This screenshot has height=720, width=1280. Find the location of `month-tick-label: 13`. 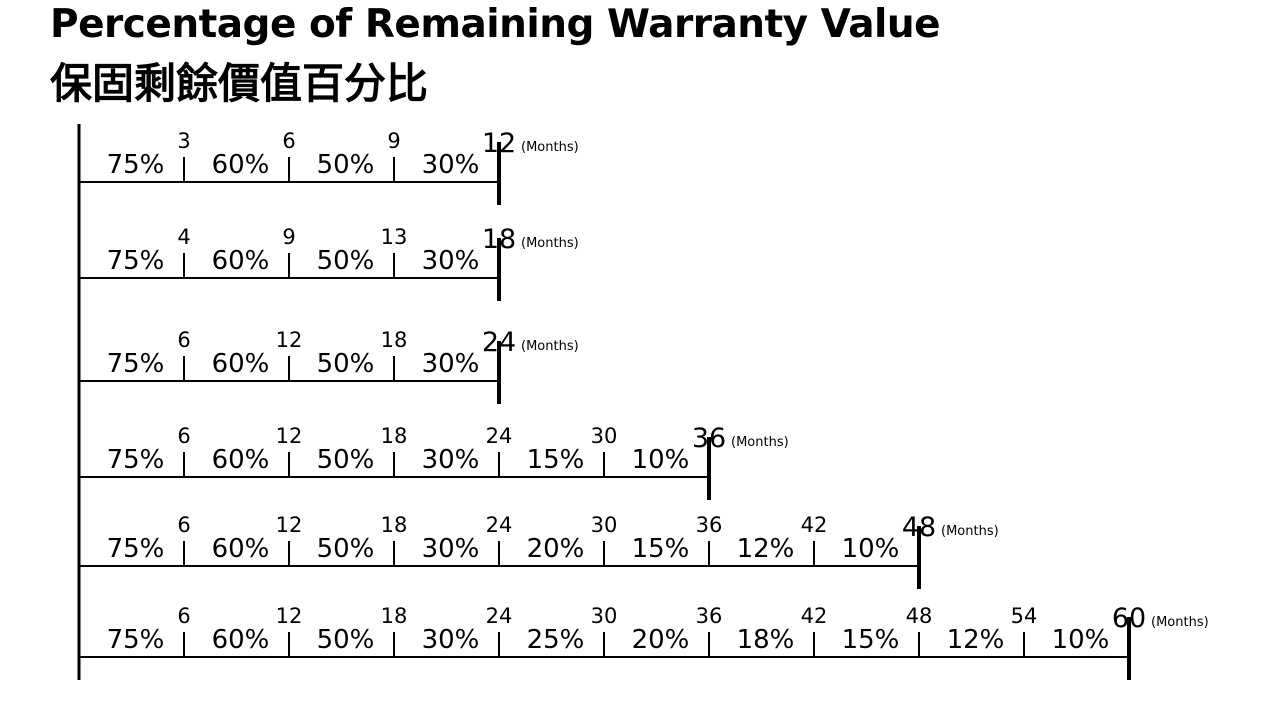

month-tick-label: 13 is located at coordinates (394, 237).